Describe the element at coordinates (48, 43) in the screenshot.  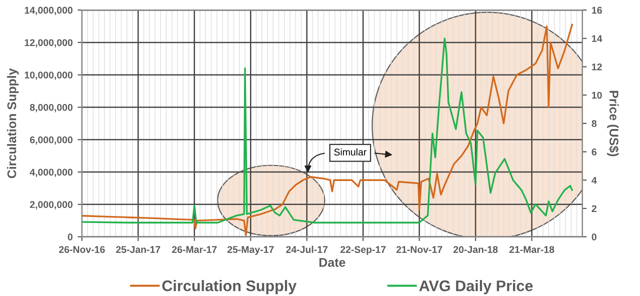
I see `y-tick-label: 12,000,000` at that location.